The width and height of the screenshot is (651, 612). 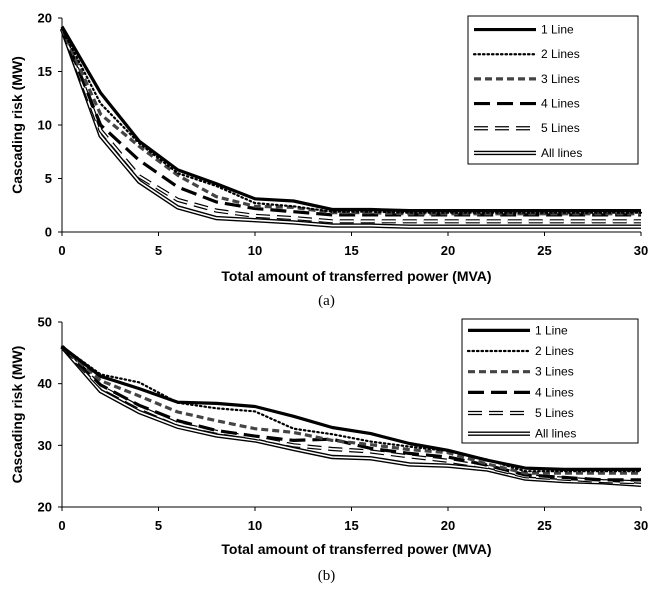 I want to click on y-tick-label: 30, so click(x=45, y=445).